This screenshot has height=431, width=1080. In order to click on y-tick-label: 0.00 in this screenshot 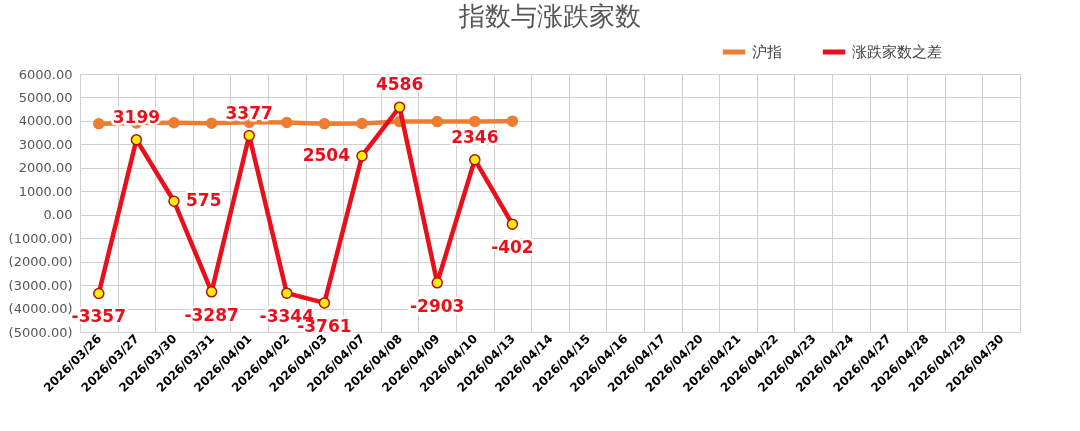, I will do `click(58, 215)`.